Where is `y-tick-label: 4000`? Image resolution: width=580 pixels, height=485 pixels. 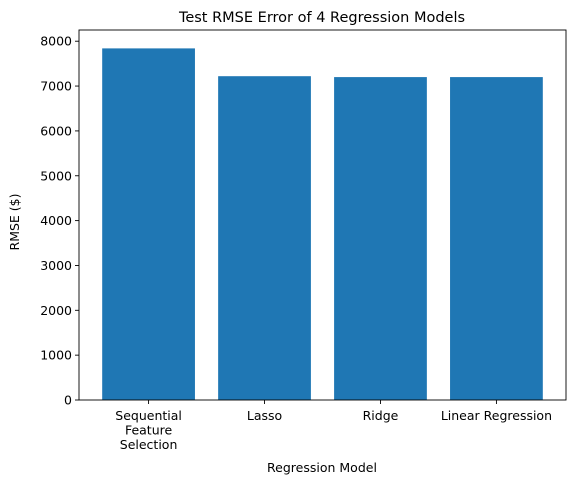 y-tick-label: 4000 is located at coordinates (56, 220).